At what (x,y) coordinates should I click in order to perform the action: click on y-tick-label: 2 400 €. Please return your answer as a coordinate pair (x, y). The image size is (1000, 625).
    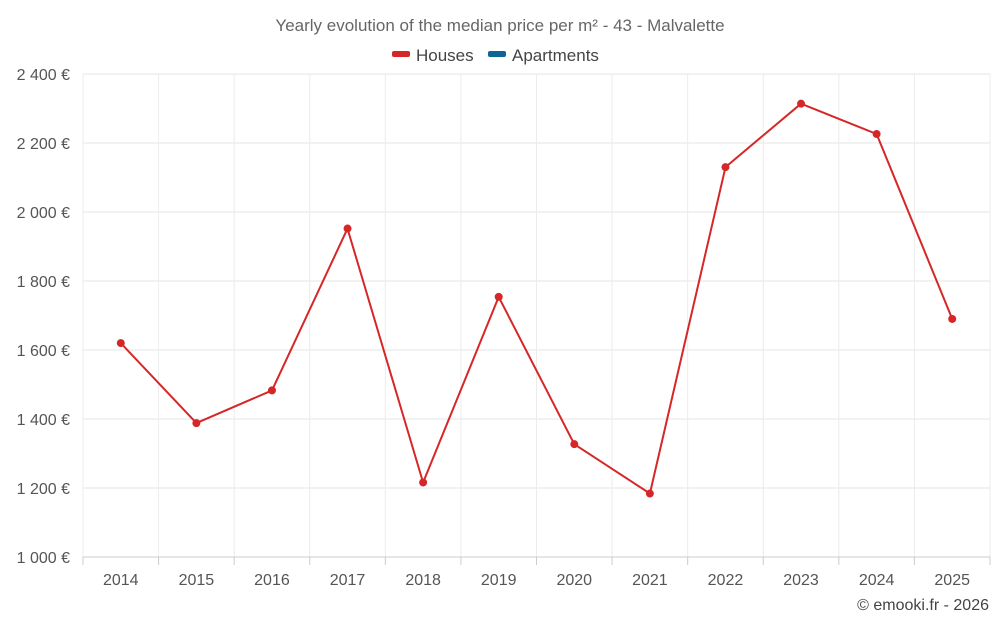
    Looking at the image, I should click on (43, 75).